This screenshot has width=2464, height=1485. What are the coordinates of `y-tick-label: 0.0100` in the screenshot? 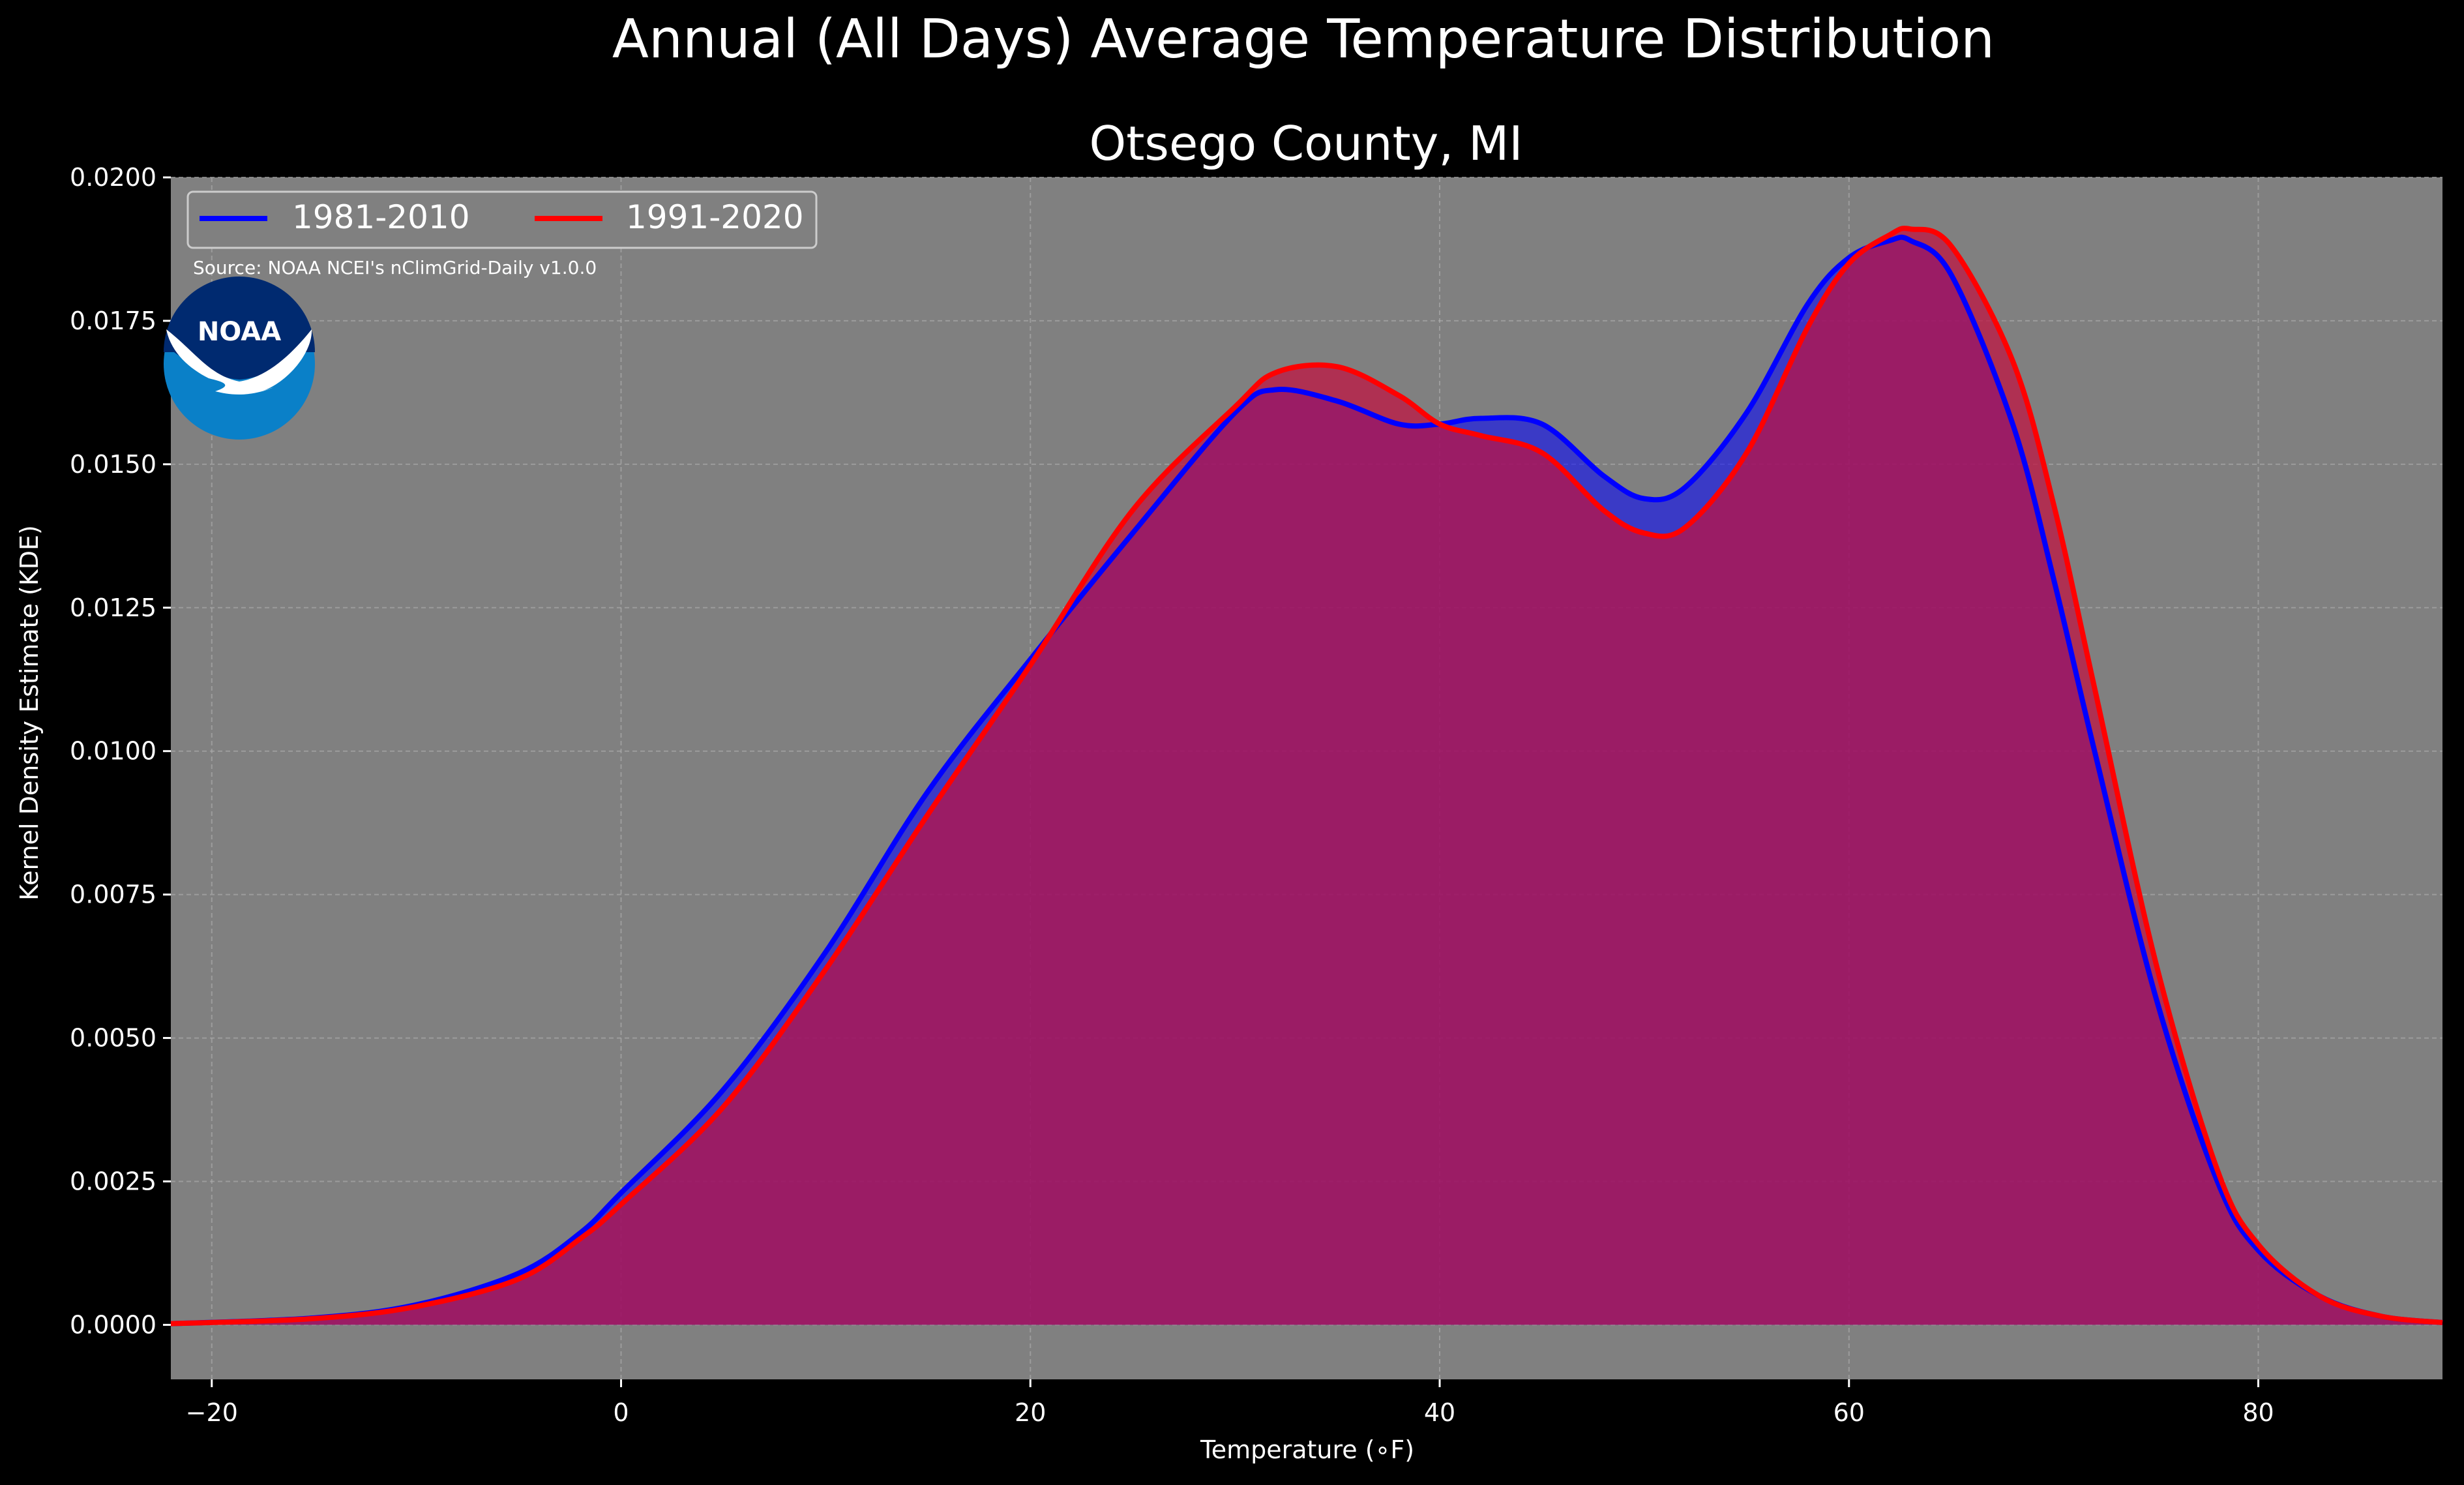 It's located at (113, 752).